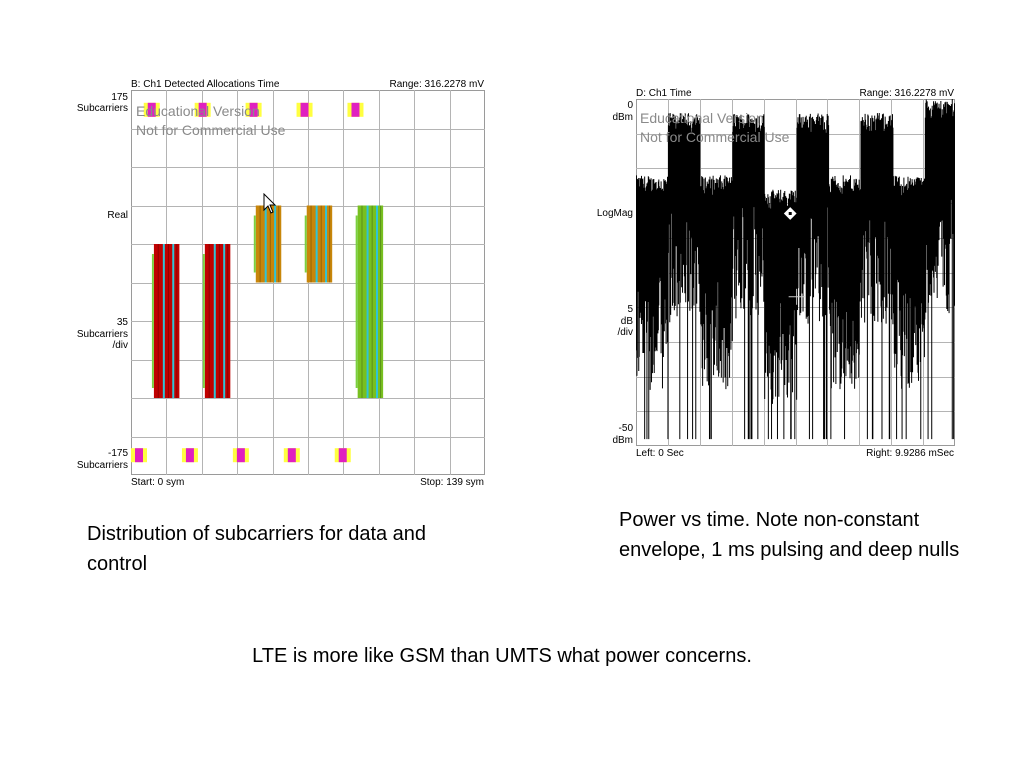 The width and height of the screenshot is (1024, 768). What do you see at coordinates (630, 309) in the screenshot?
I see `y-scale-value: 5` at bounding box center [630, 309].